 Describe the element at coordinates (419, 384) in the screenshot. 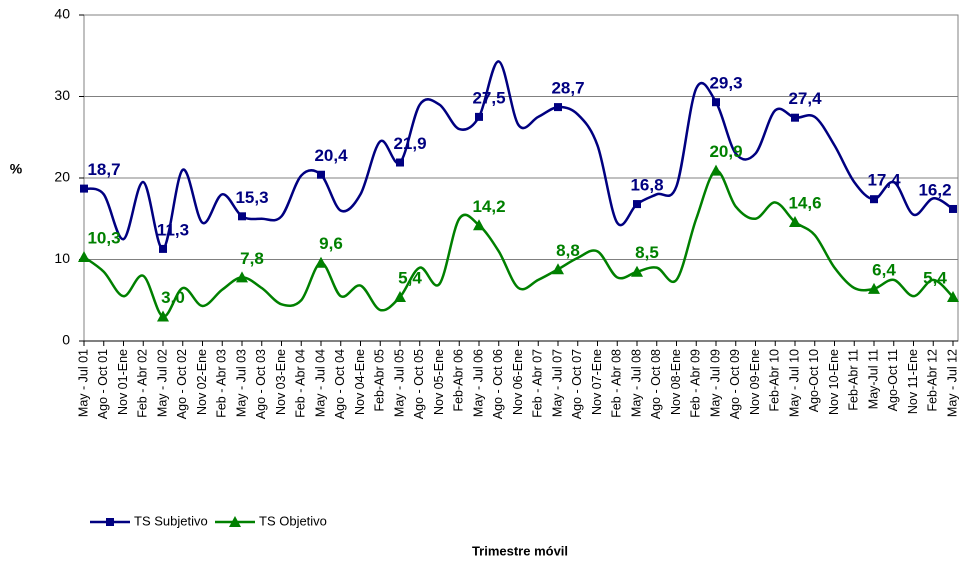

I see `x-tick-label: Ago - Oct 05` at that location.